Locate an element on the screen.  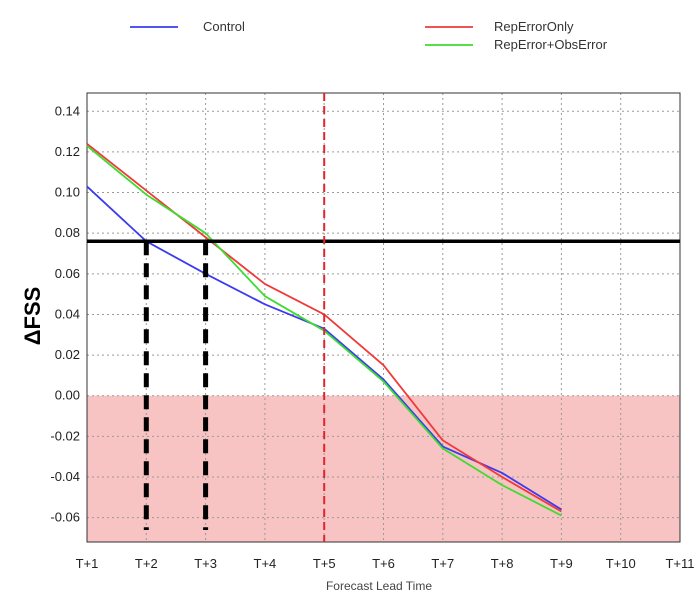
y-tick-label: -0.04 is located at coordinates (65, 476).